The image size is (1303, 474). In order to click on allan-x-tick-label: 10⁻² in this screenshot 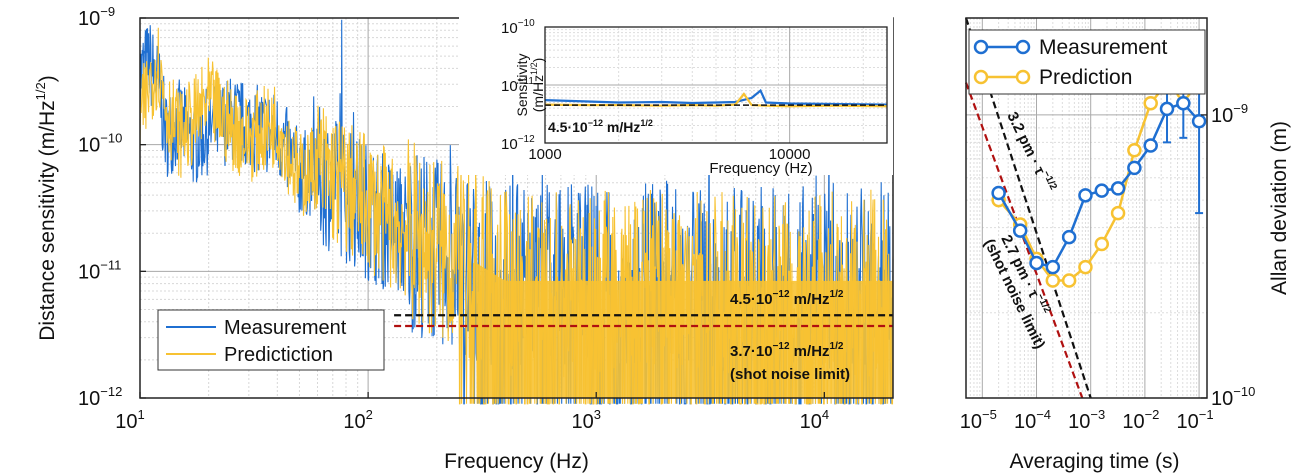, I will do `click(1140, 420)`.